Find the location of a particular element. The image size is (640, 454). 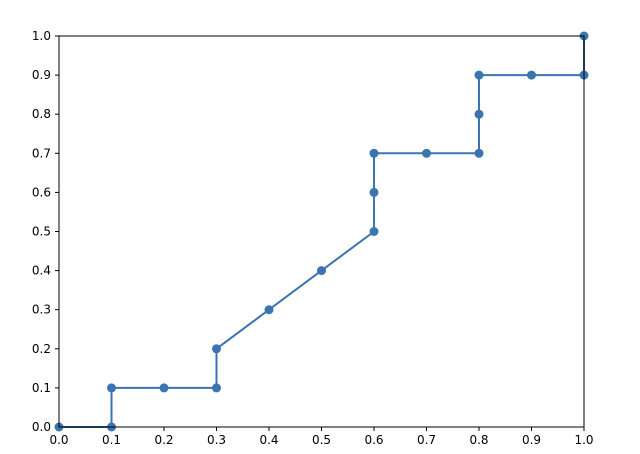

x-axis: 0.0 0.1 0.2 0.3 0.4 0.5 0.6 0.7 0.8 0.9 1.0 is located at coordinates (321, 437).